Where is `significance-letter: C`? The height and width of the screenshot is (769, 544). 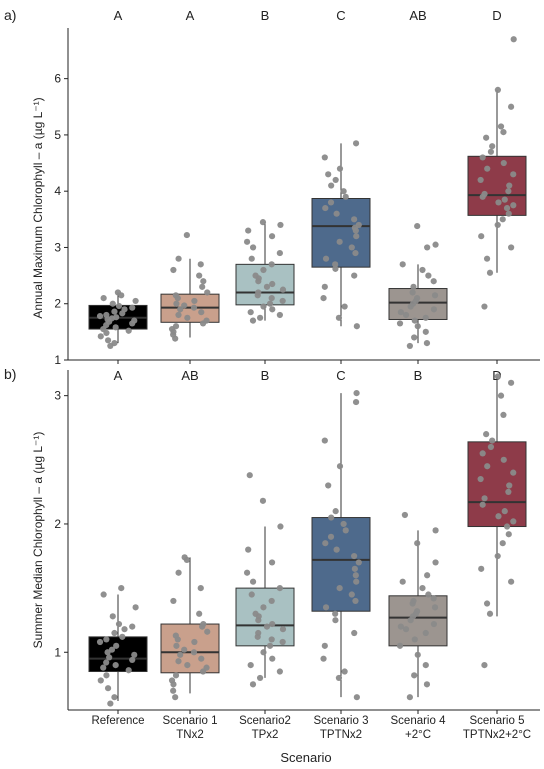
significance-letter: C is located at coordinates (340, 375).